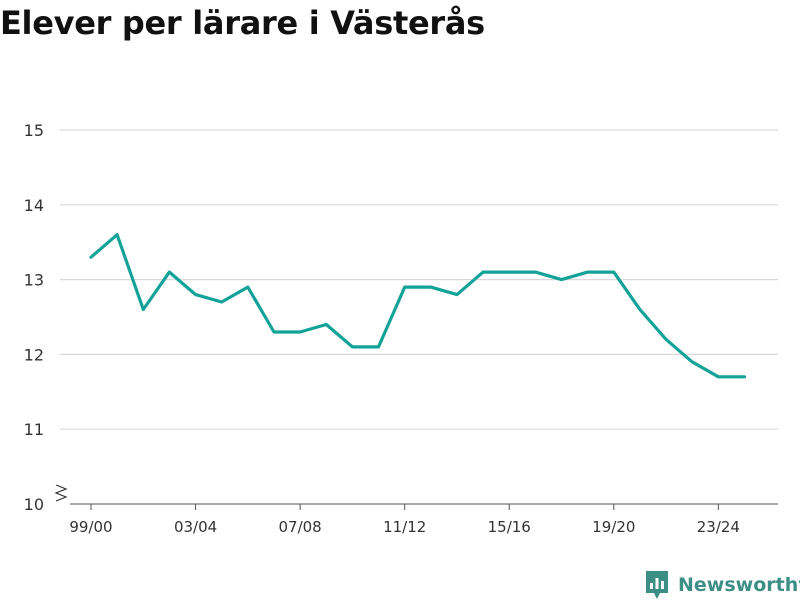 Image resolution: width=800 pixels, height=602 pixels. Describe the element at coordinates (34, 354) in the screenshot. I see `y-tick-label: 12` at that location.